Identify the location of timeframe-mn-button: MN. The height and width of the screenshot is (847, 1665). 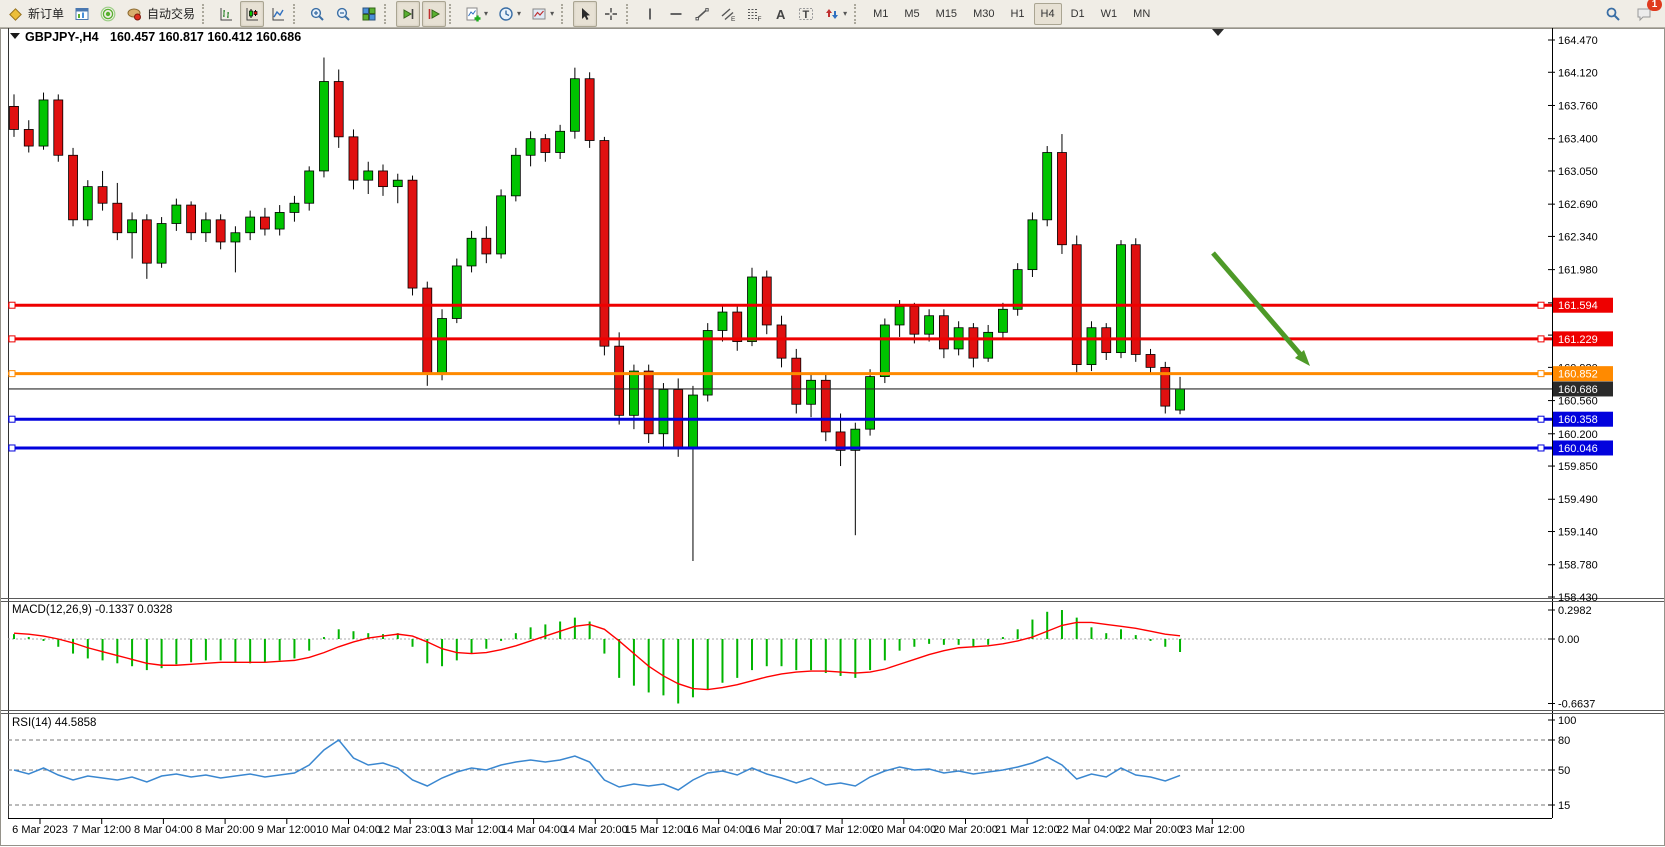
(1142, 13).